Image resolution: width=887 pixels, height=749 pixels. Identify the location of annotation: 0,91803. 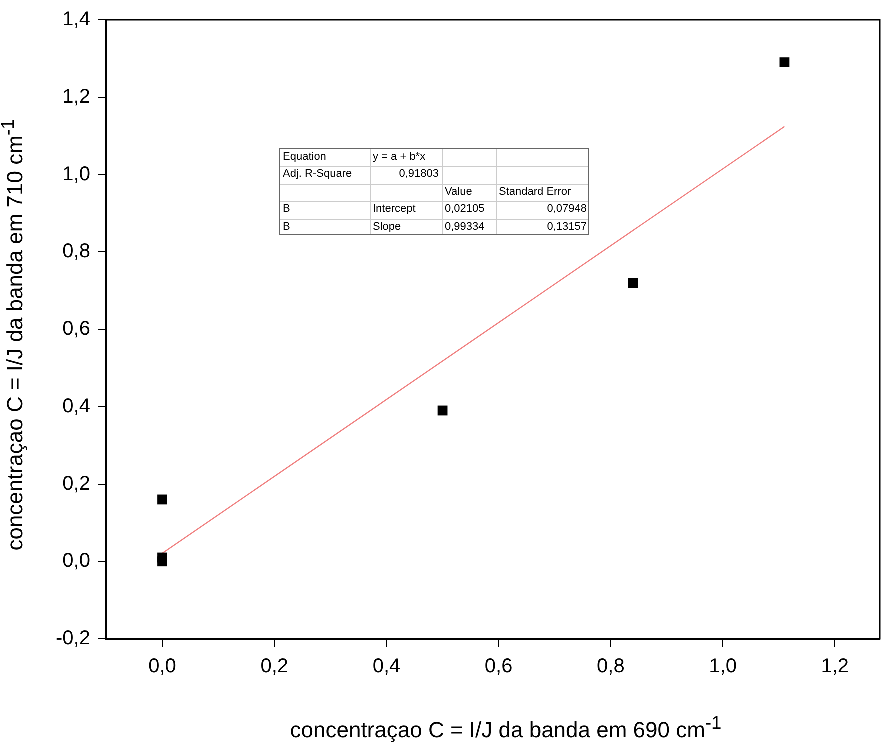
(418, 174).